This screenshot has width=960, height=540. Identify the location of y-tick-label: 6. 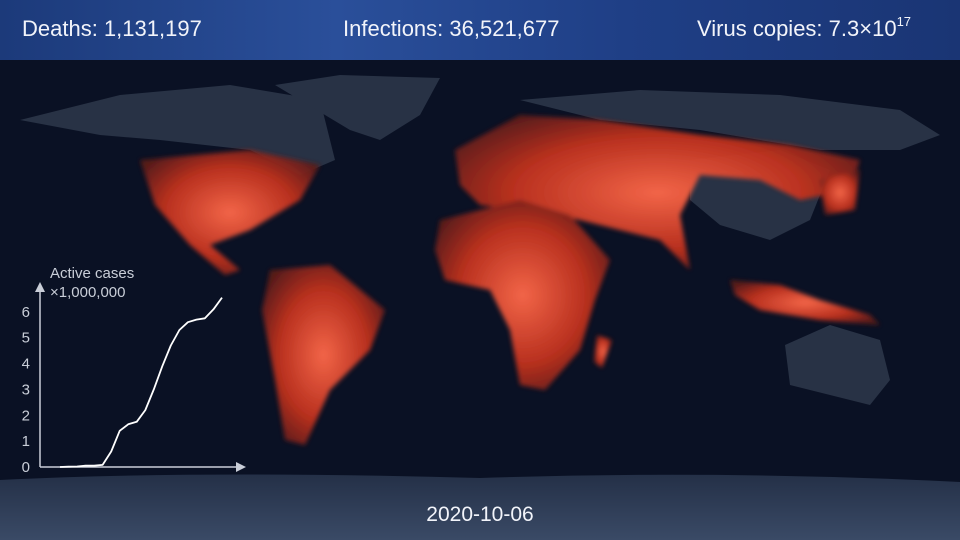
(26, 312).